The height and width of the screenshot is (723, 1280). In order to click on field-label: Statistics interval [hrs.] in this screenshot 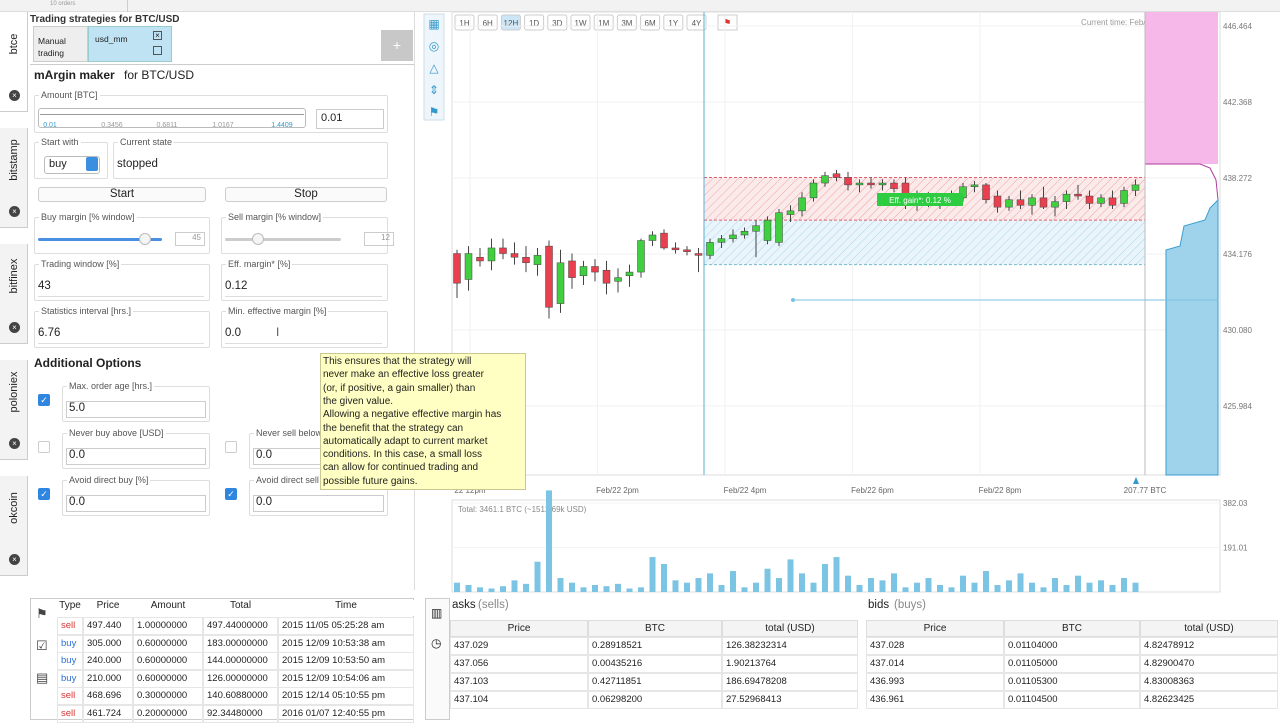, I will do `click(86, 311)`.